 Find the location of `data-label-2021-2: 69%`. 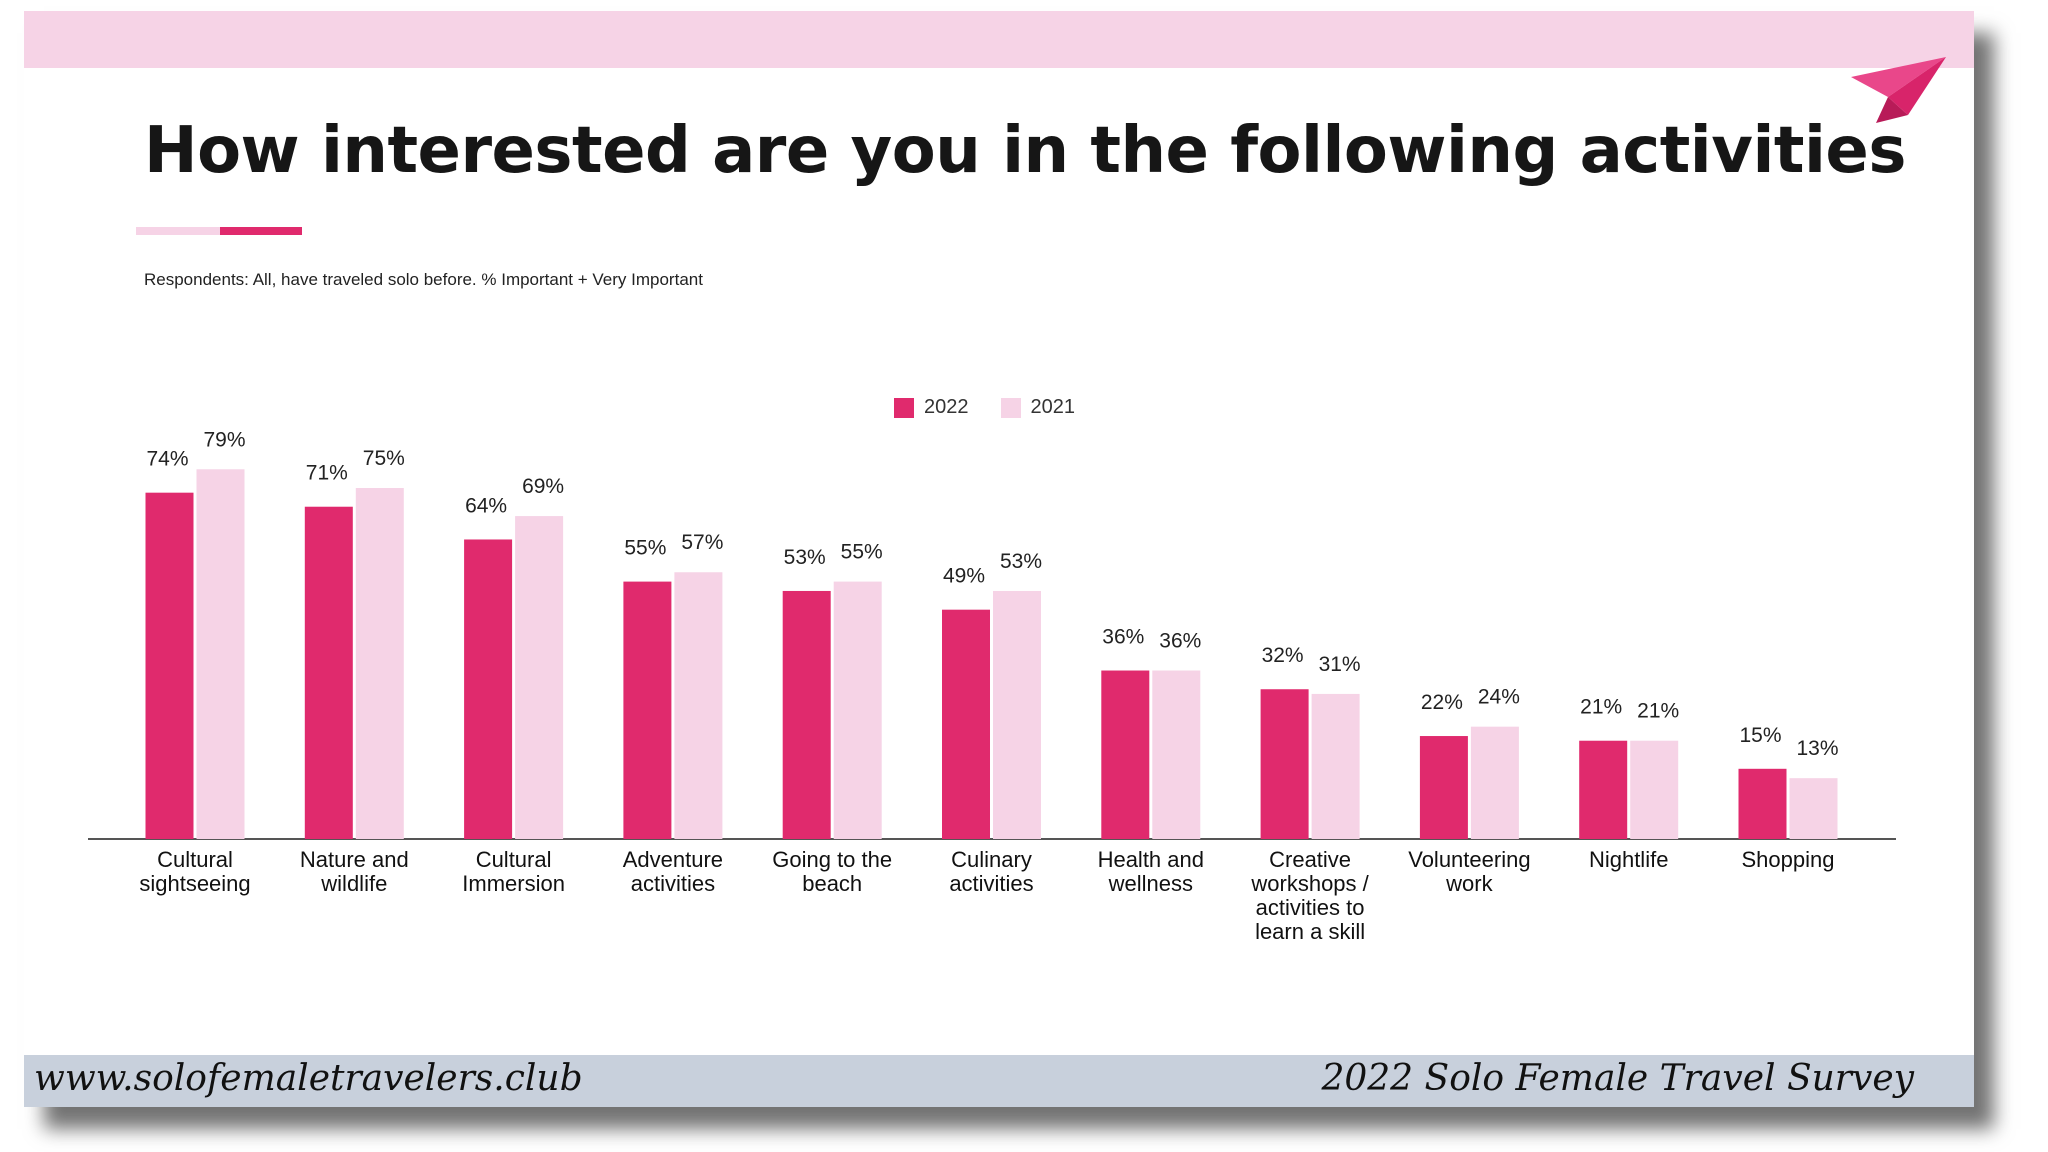

data-label-2021-2: 69% is located at coordinates (543, 486).